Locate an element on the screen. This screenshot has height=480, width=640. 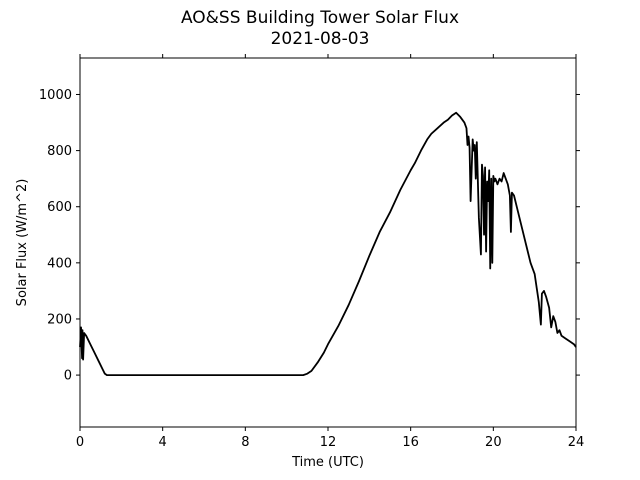
x-tick-label: 8 is located at coordinates (245, 442).